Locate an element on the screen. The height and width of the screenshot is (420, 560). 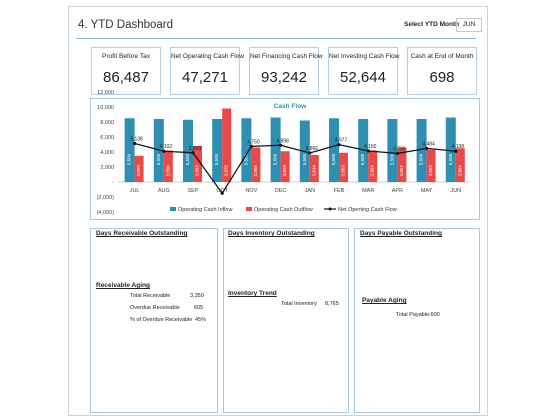
kpi-cash-end-of-month: Cash at End of Month 698 is located at coordinates (442, 71).